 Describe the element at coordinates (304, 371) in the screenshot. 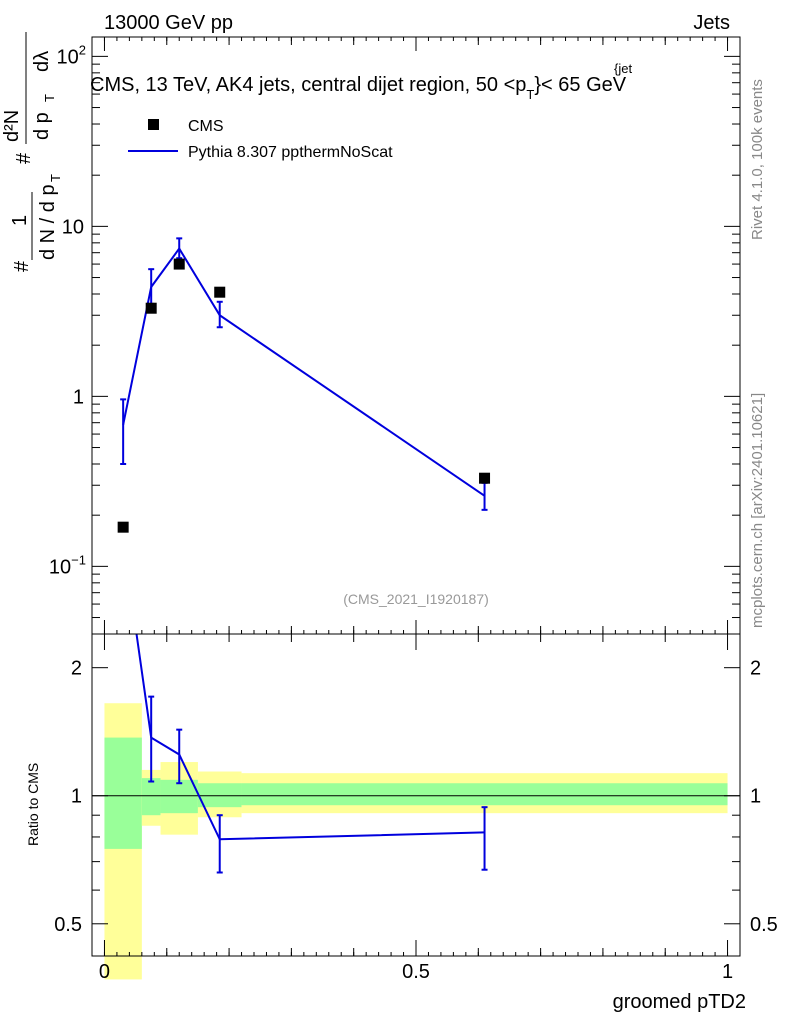

I see `pythia-line` at that location.